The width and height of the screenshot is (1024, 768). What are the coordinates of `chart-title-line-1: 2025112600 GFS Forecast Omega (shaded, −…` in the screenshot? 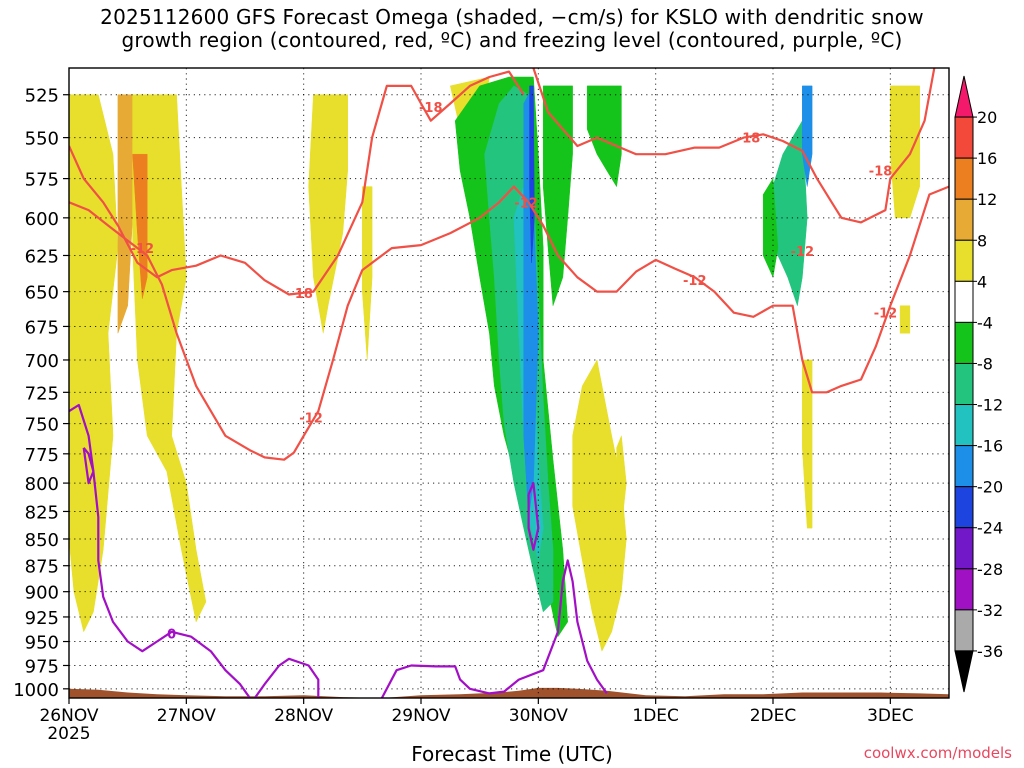 It's located at (512, 17).